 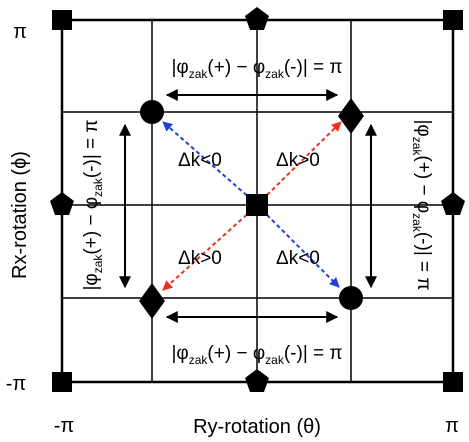 What do you see at coordinates (16, 384) in the screenshot?
I see `y-tick-min: -π` at bounding box center [16, 384].